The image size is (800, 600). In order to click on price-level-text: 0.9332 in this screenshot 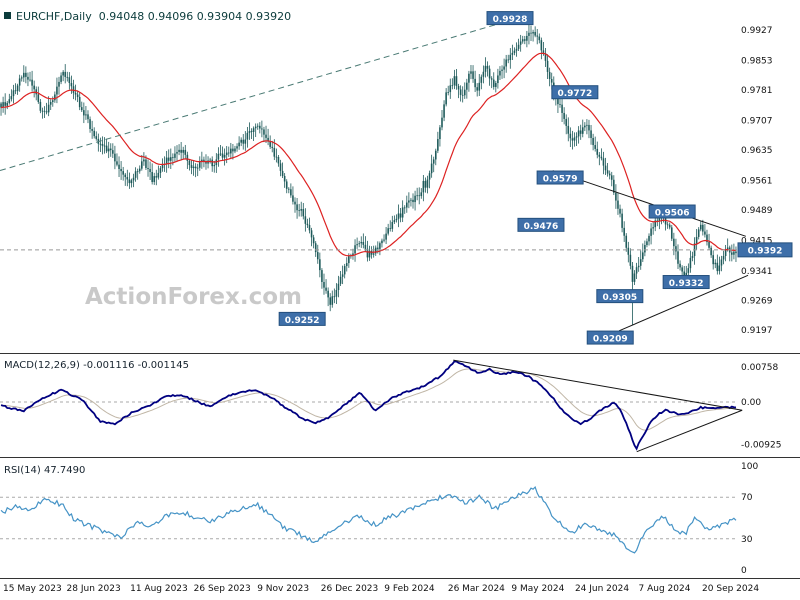, I will do `click(686, 284)`.